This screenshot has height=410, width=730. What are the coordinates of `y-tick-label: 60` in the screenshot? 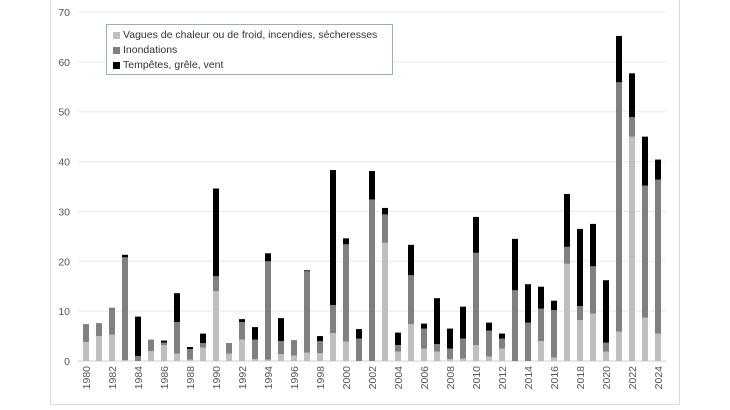 It's located at (64, 63).